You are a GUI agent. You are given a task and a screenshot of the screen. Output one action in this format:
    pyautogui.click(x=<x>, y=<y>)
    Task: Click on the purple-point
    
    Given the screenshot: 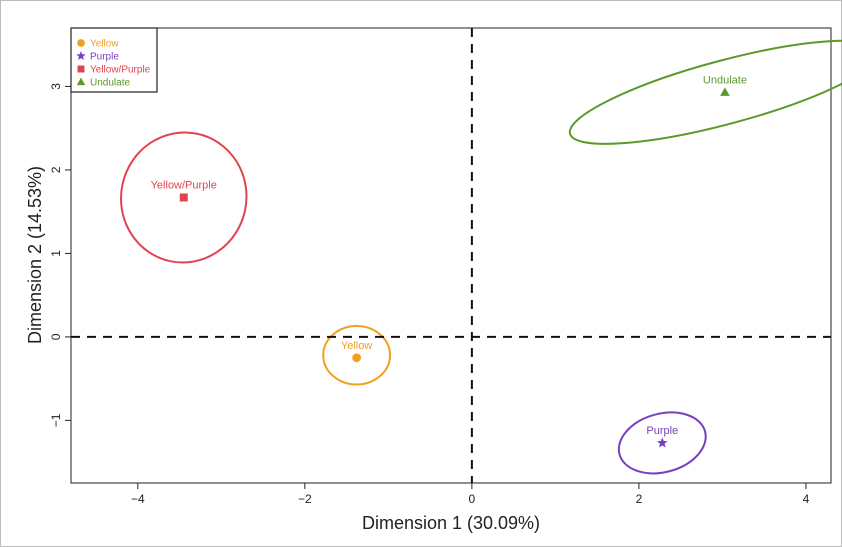 What is the action you would take?
    pyautogui.click(x=662, y=442)
    